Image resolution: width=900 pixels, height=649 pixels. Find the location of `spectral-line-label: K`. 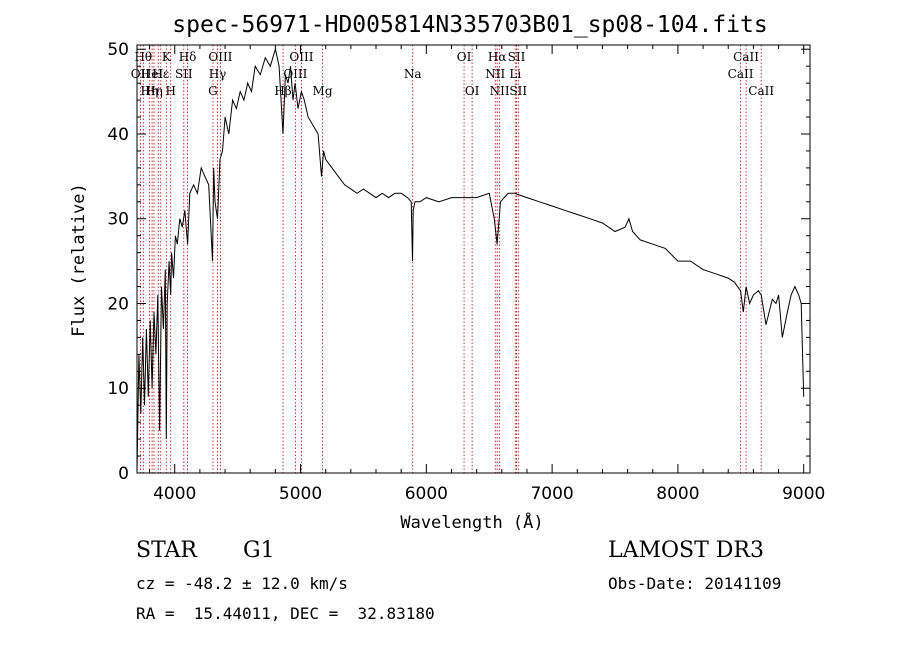

spectral-line-label: K is located at coordinates (167, 57).